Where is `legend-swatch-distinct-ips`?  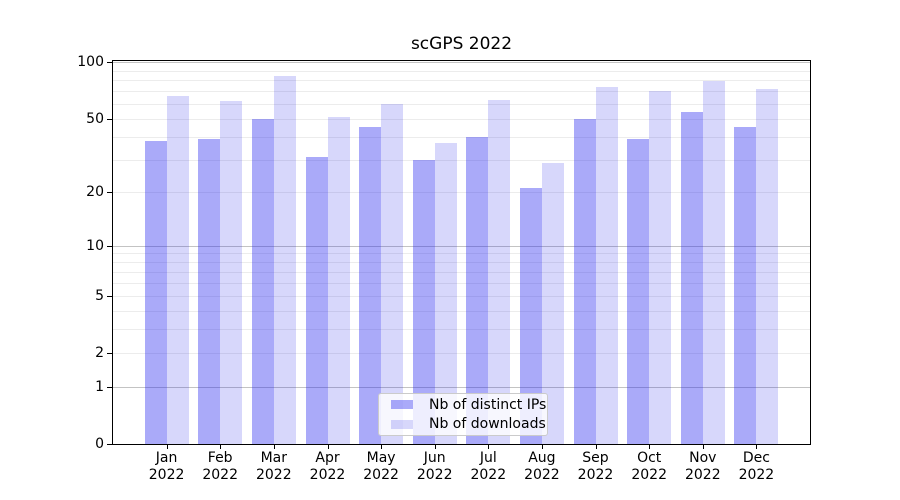 legend-swatch-distinct-ips is located at coordinates (402, 405).